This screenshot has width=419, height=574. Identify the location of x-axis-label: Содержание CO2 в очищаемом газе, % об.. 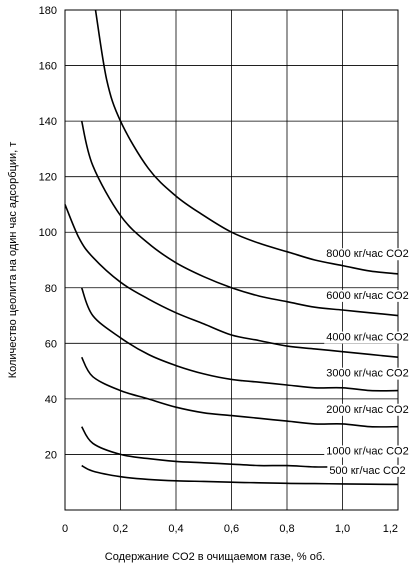
(215, 557).